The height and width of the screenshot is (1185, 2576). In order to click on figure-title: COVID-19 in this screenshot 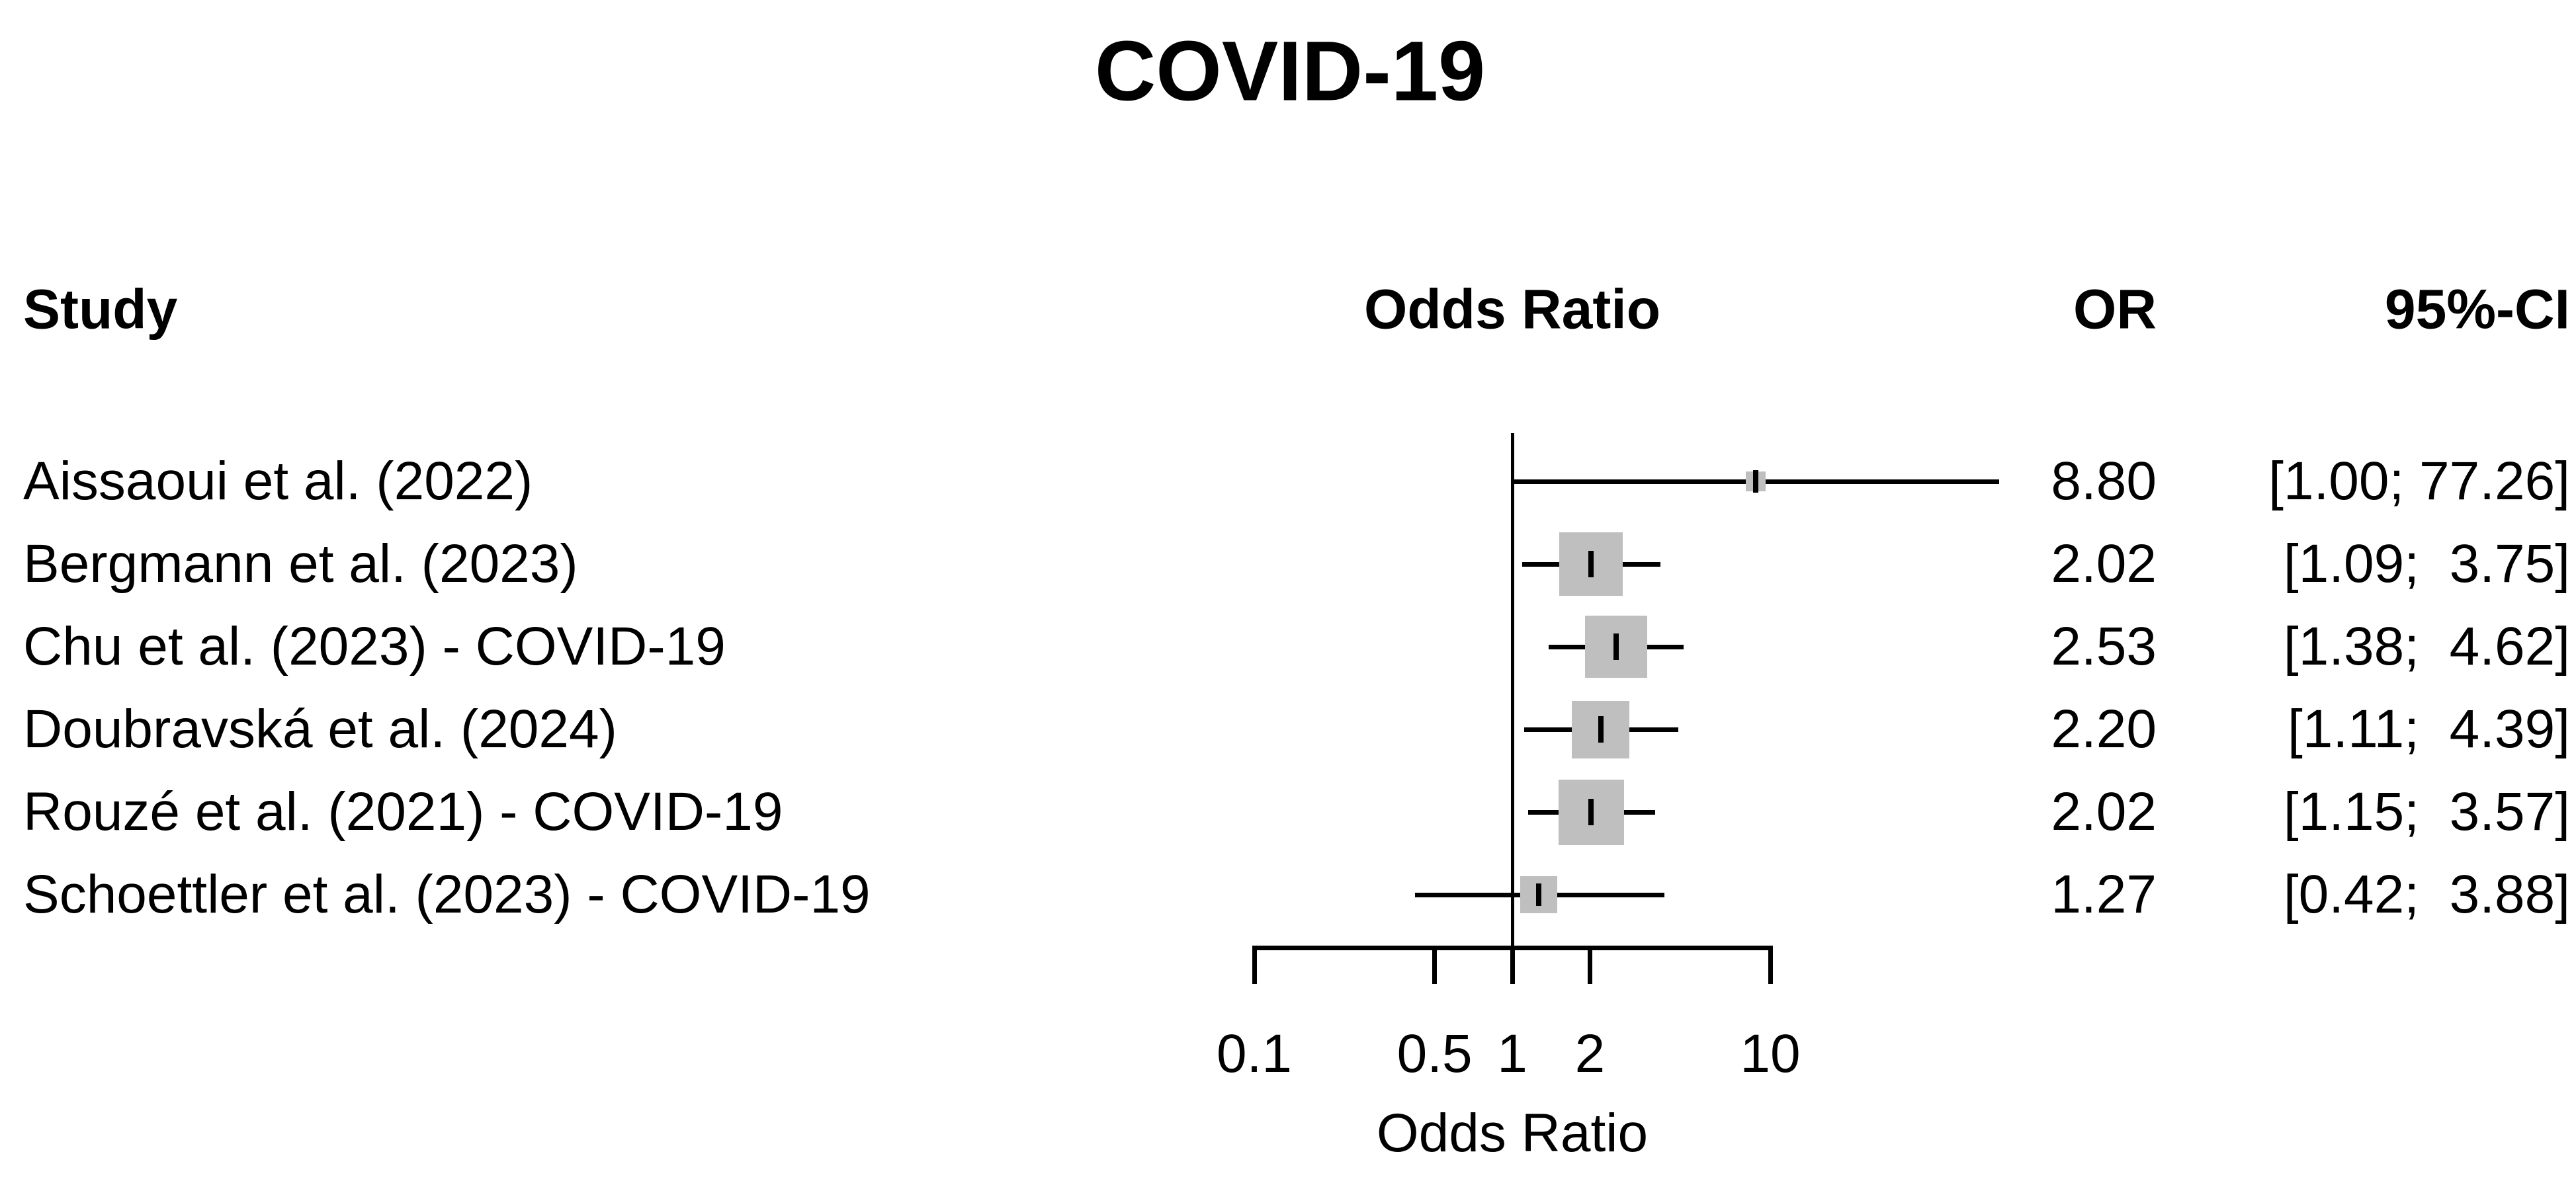, I will do `click(1290, 71)`.